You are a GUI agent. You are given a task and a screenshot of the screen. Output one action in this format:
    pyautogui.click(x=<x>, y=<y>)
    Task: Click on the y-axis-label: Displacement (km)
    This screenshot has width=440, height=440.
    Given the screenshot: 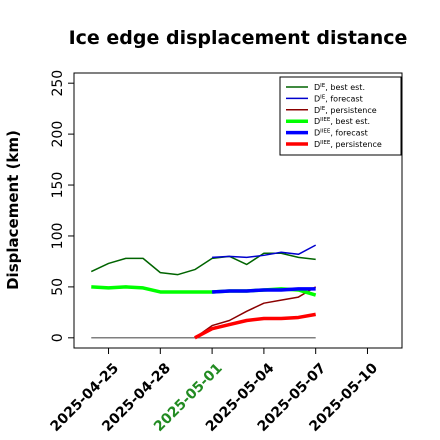 What is the action you would take?
    pyautogui.click(x=13, y=210)
    